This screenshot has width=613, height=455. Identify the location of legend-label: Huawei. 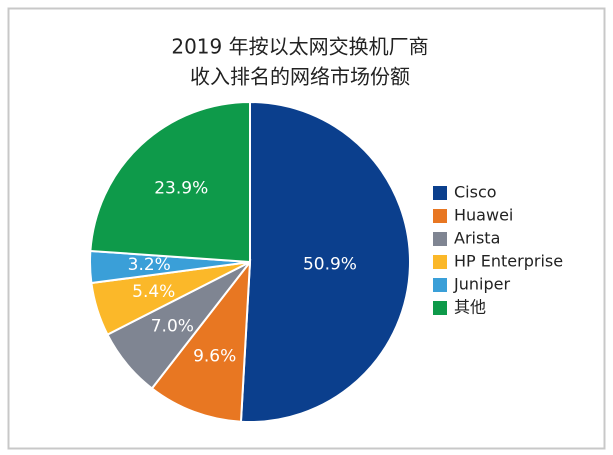
(483, 215).